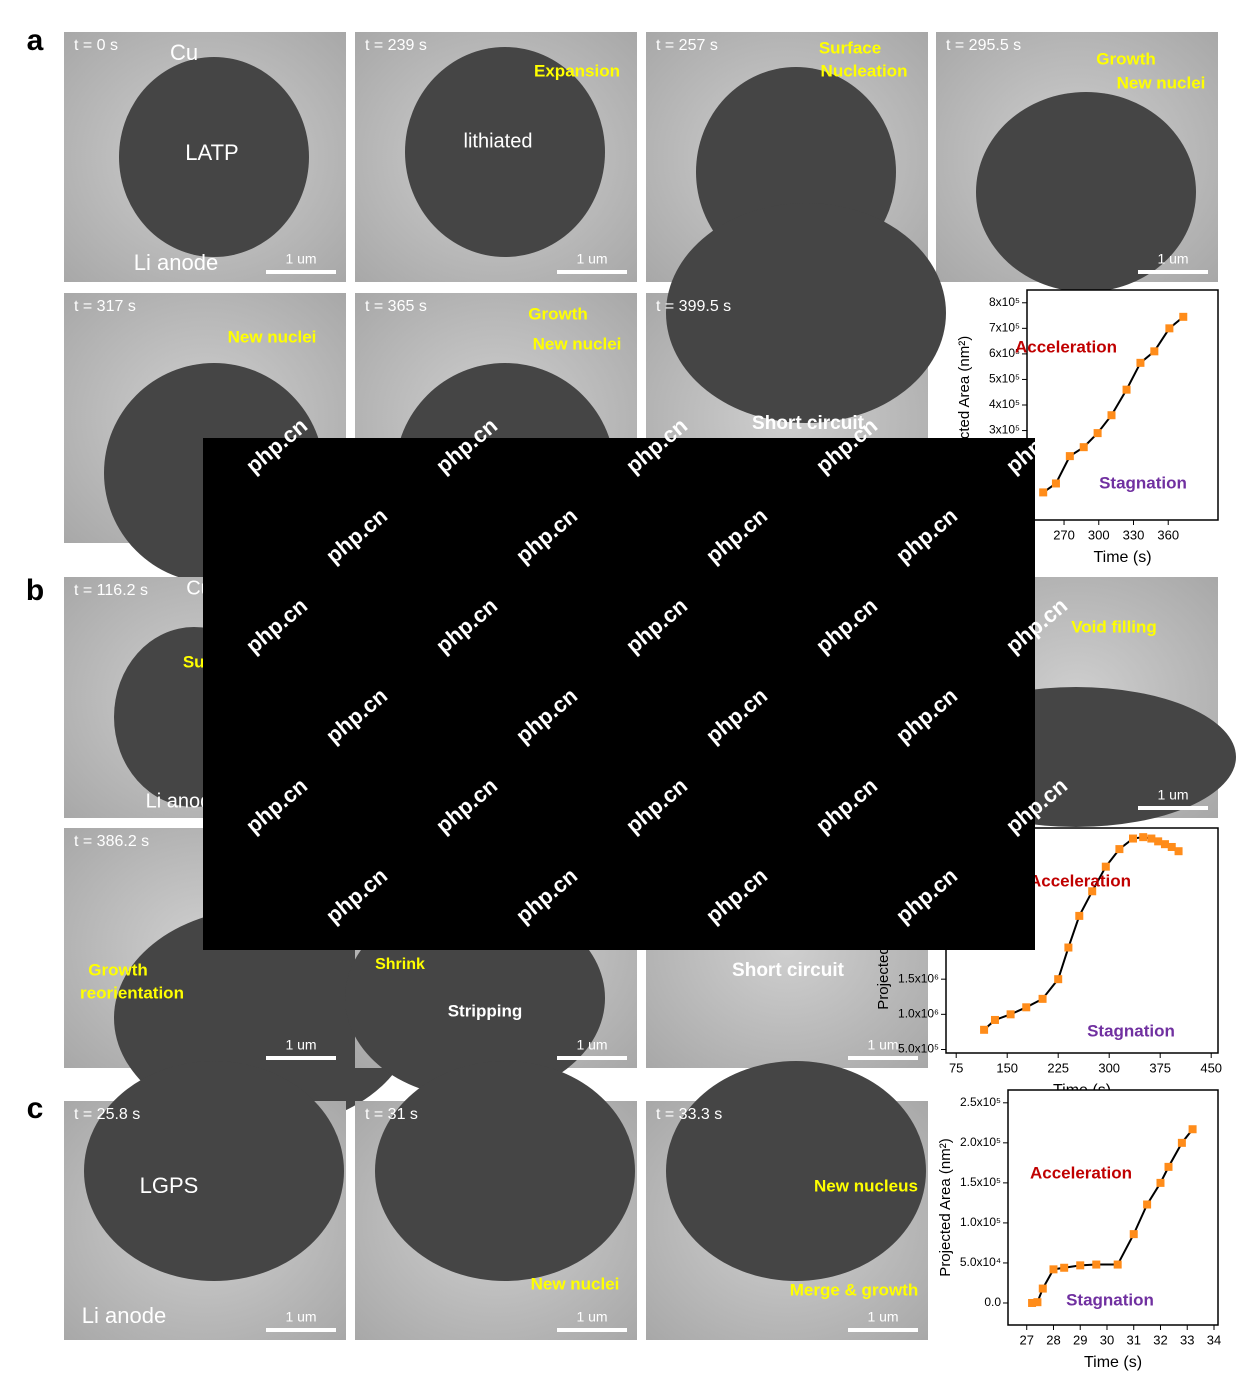 This screenshot has width=1238, height=1396. I want to click on time-label: t = 317 s, so click(105, 306).